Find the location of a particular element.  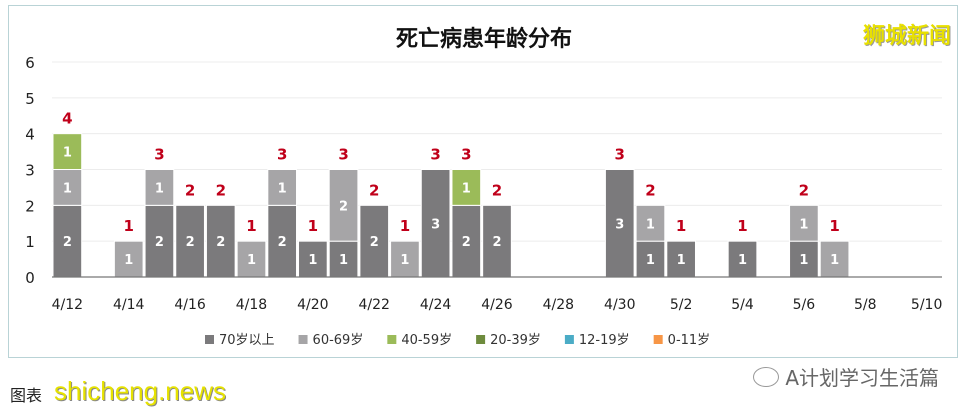

y-tick-label: 3 is located at coordinates (30, 171).